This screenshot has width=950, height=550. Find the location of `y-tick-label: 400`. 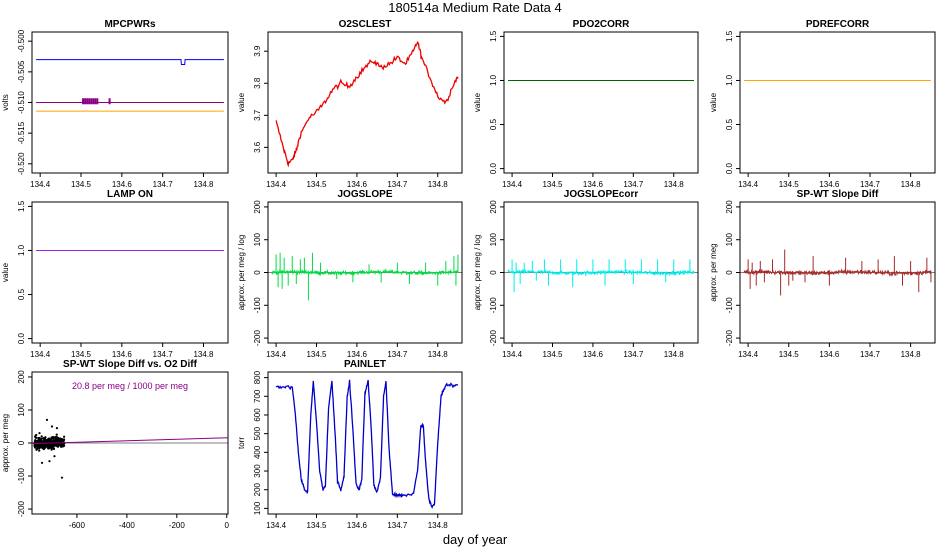

y-tick-label: 400 is located at coordinates (257, 452).